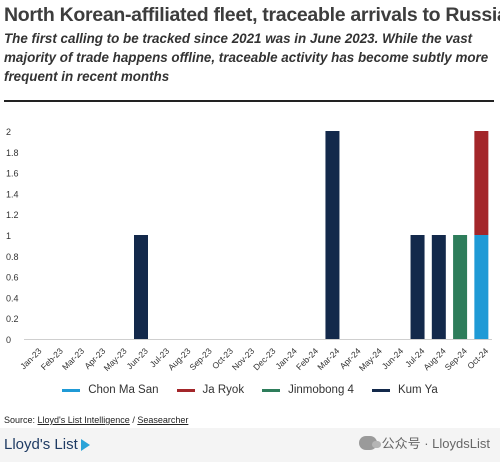 This screenshot has width=500, height=462. Describe the element at coordinates (250, 390) in the screenshot. I see `chart-legend: Chon Ma San Ja Ryok Jinmobong 4 Kum Ya` at that location.